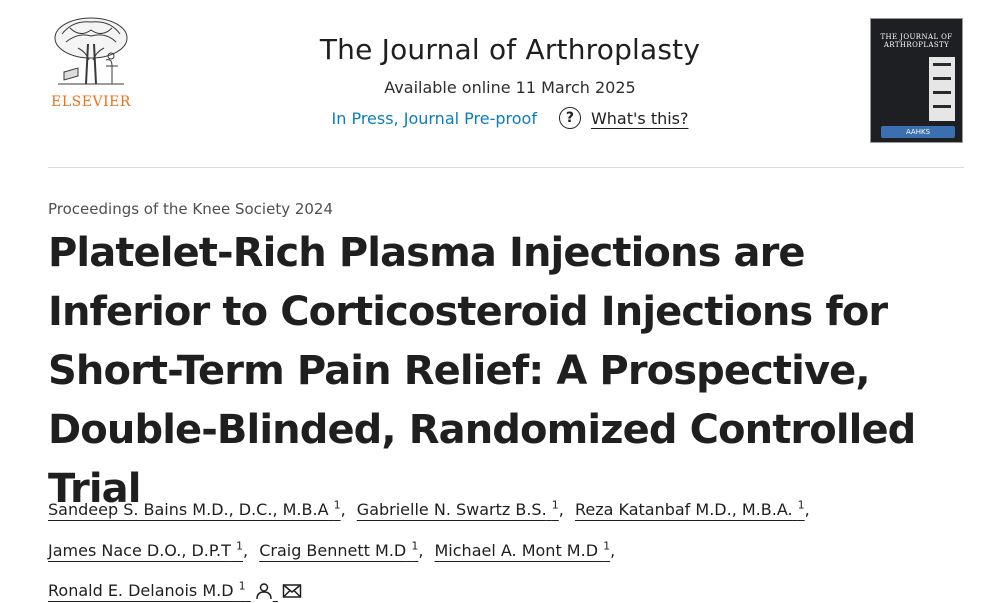 The height and width of the screenshot is (603, 1000). I want to click on help-icon: ?, so click(569, 118).